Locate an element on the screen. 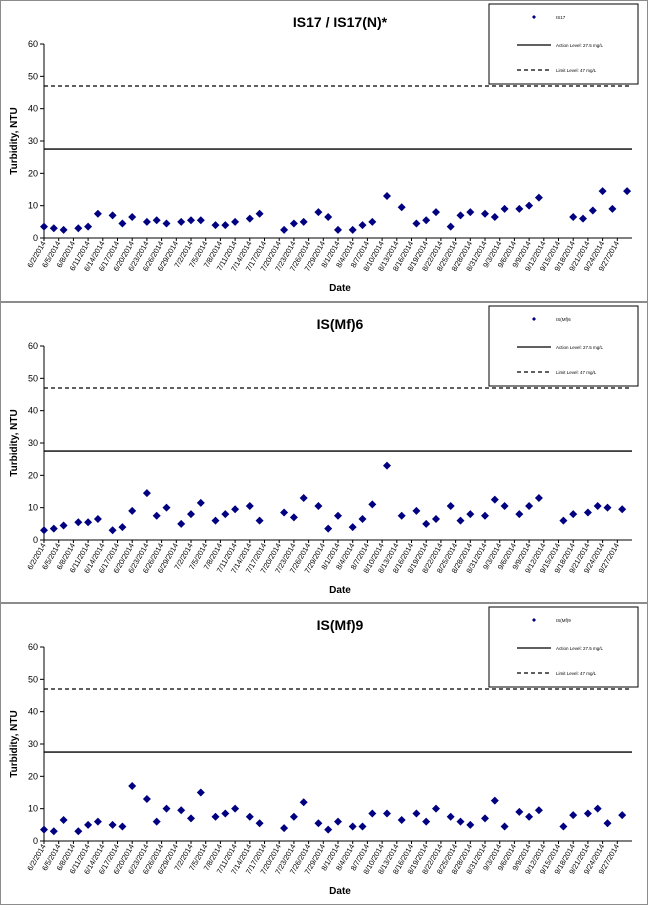  y-tick-label: 30 is located at coordinates (33, 744).